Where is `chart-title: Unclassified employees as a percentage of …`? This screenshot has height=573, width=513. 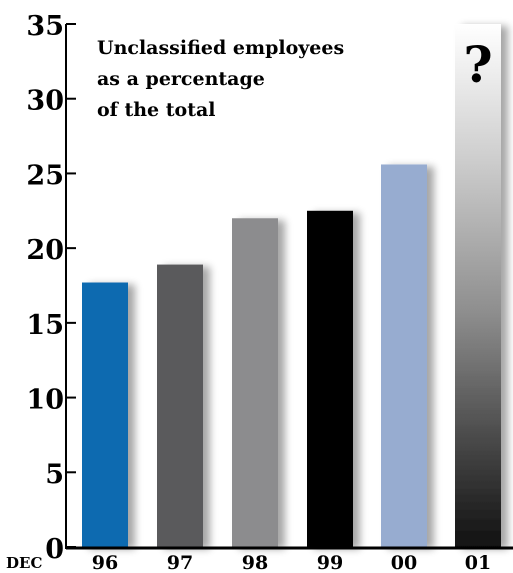
chart-title: Unclassified employees as a percentage of … is located at coordinates (220, 79).